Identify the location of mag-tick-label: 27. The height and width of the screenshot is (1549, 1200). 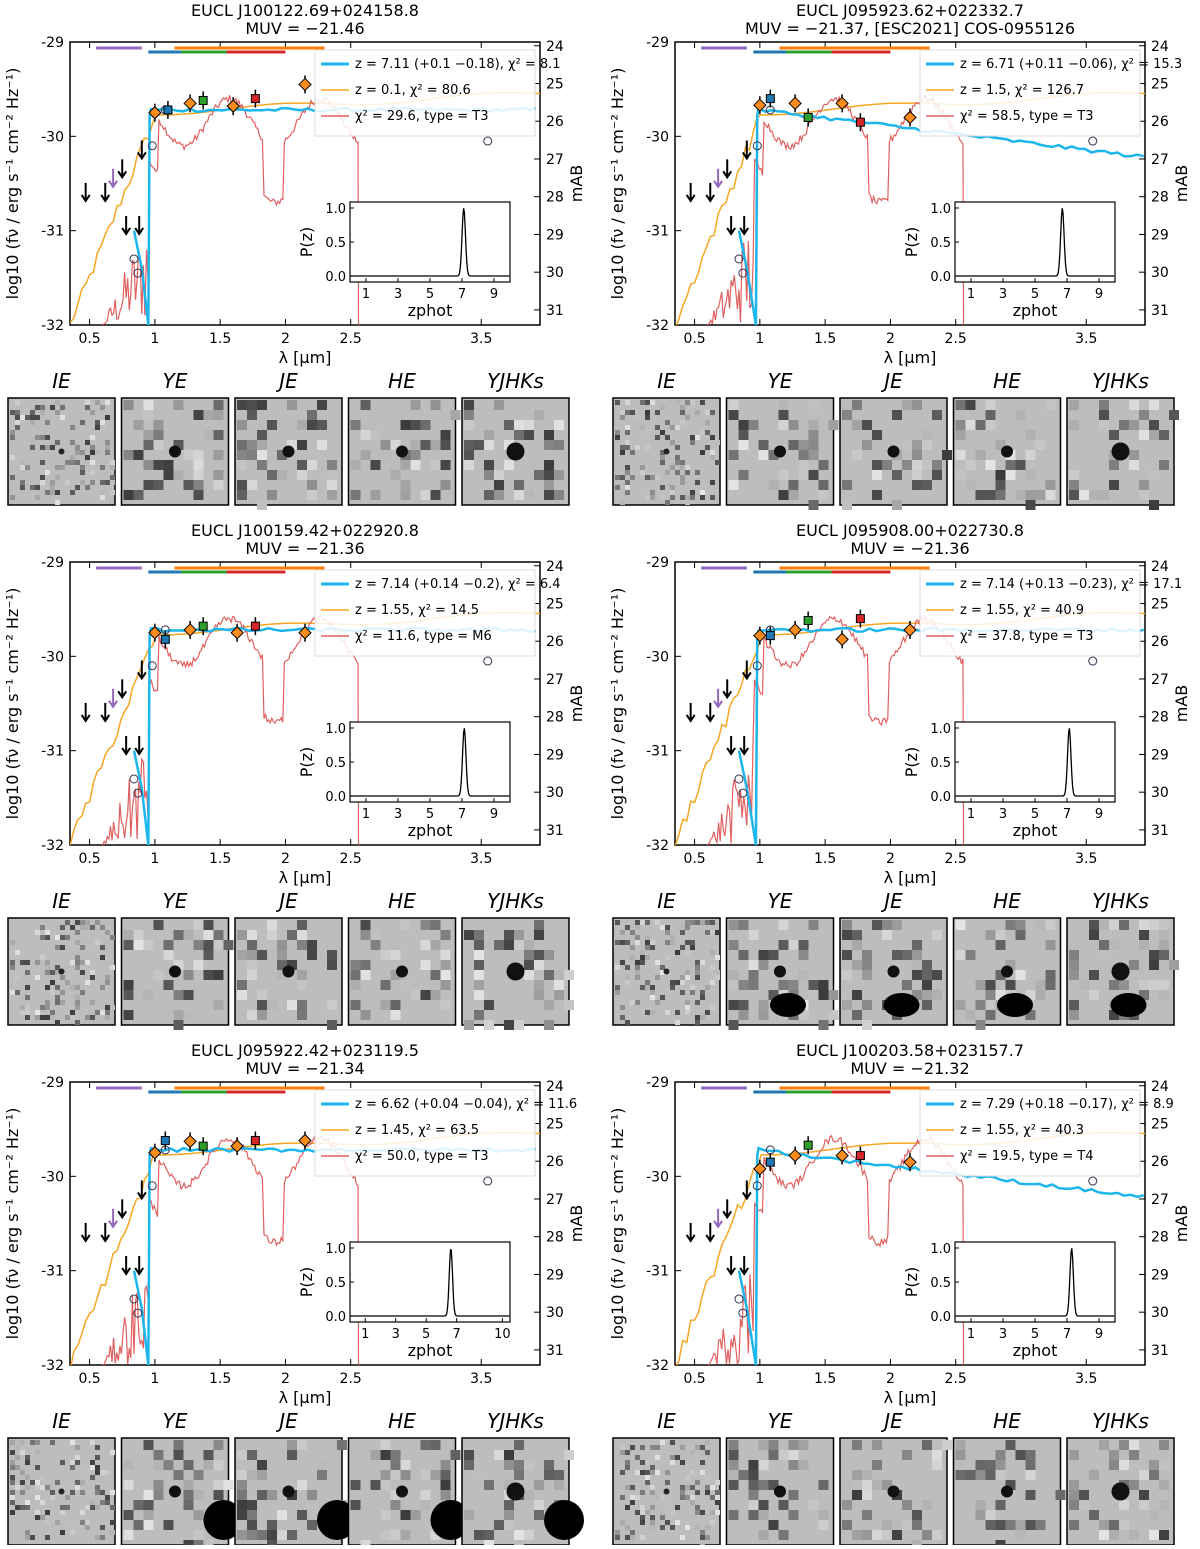
(1160, 1200).